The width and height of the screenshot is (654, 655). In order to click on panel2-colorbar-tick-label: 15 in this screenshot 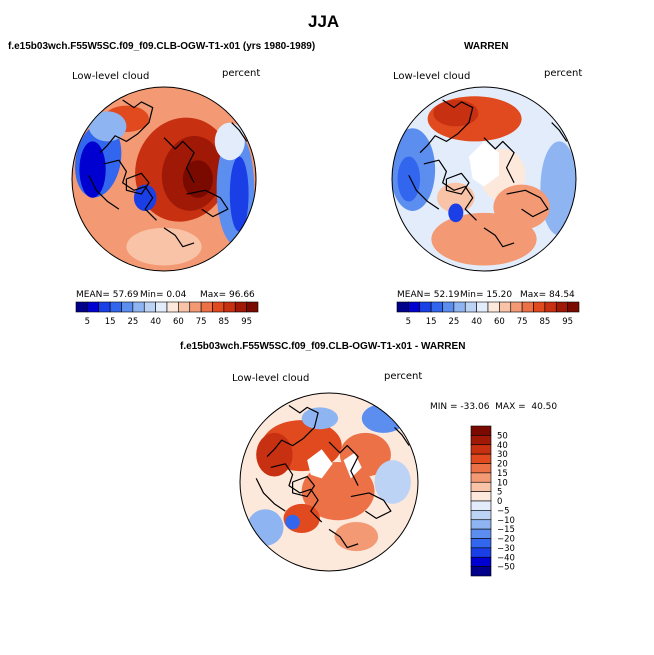, I will do `click(431, 322)`.